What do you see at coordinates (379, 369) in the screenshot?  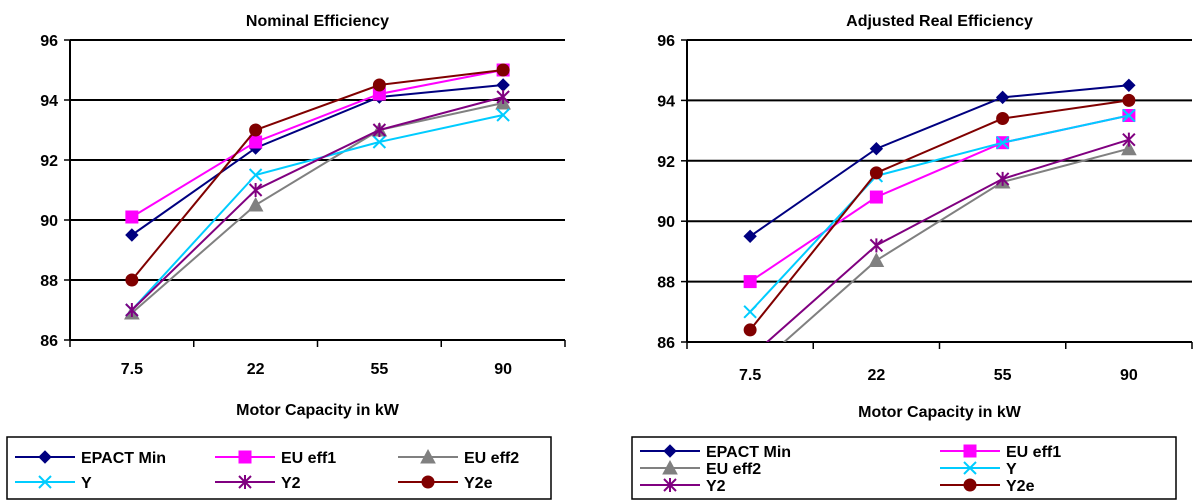 I see `x-tick-label: 55` at bounding box center [379, 369].